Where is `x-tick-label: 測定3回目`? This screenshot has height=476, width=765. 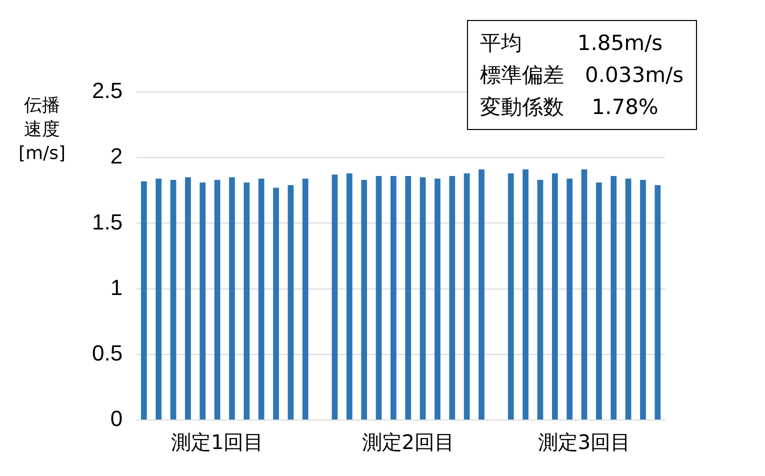 x-tick-label: 測定3回目 is located at coordinates (584, 442).